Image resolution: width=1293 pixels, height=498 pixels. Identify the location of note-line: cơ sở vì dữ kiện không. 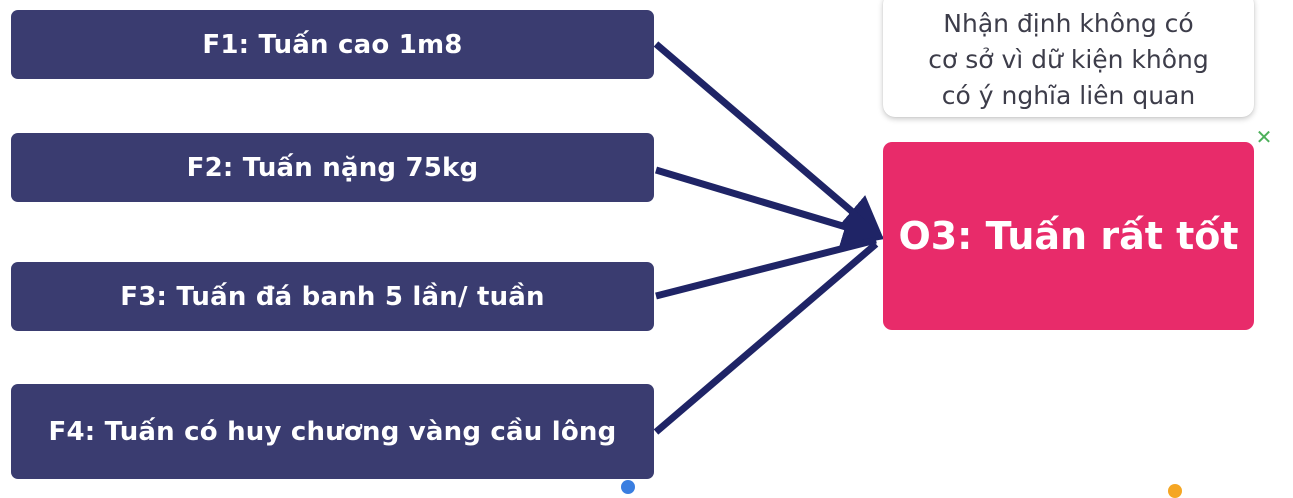
(1068, 59).